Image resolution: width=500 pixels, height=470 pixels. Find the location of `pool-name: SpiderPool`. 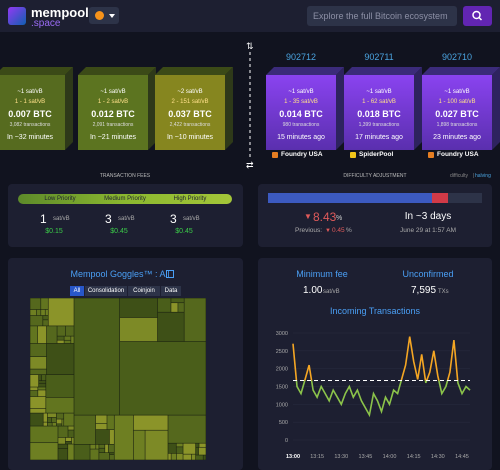

pool-name: SpiderPool is located at coordinates (376, 154).